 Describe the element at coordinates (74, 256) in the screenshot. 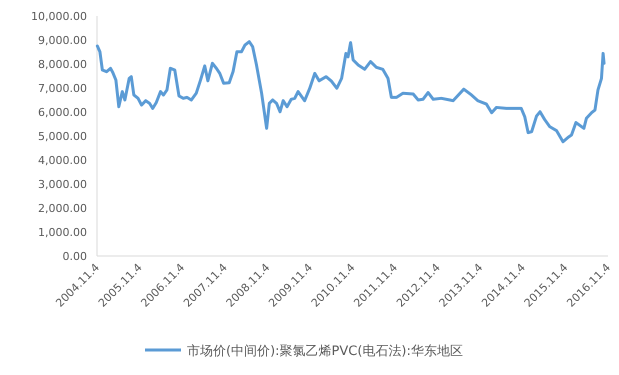

I see `y-tick-label: 0.00` at that location.